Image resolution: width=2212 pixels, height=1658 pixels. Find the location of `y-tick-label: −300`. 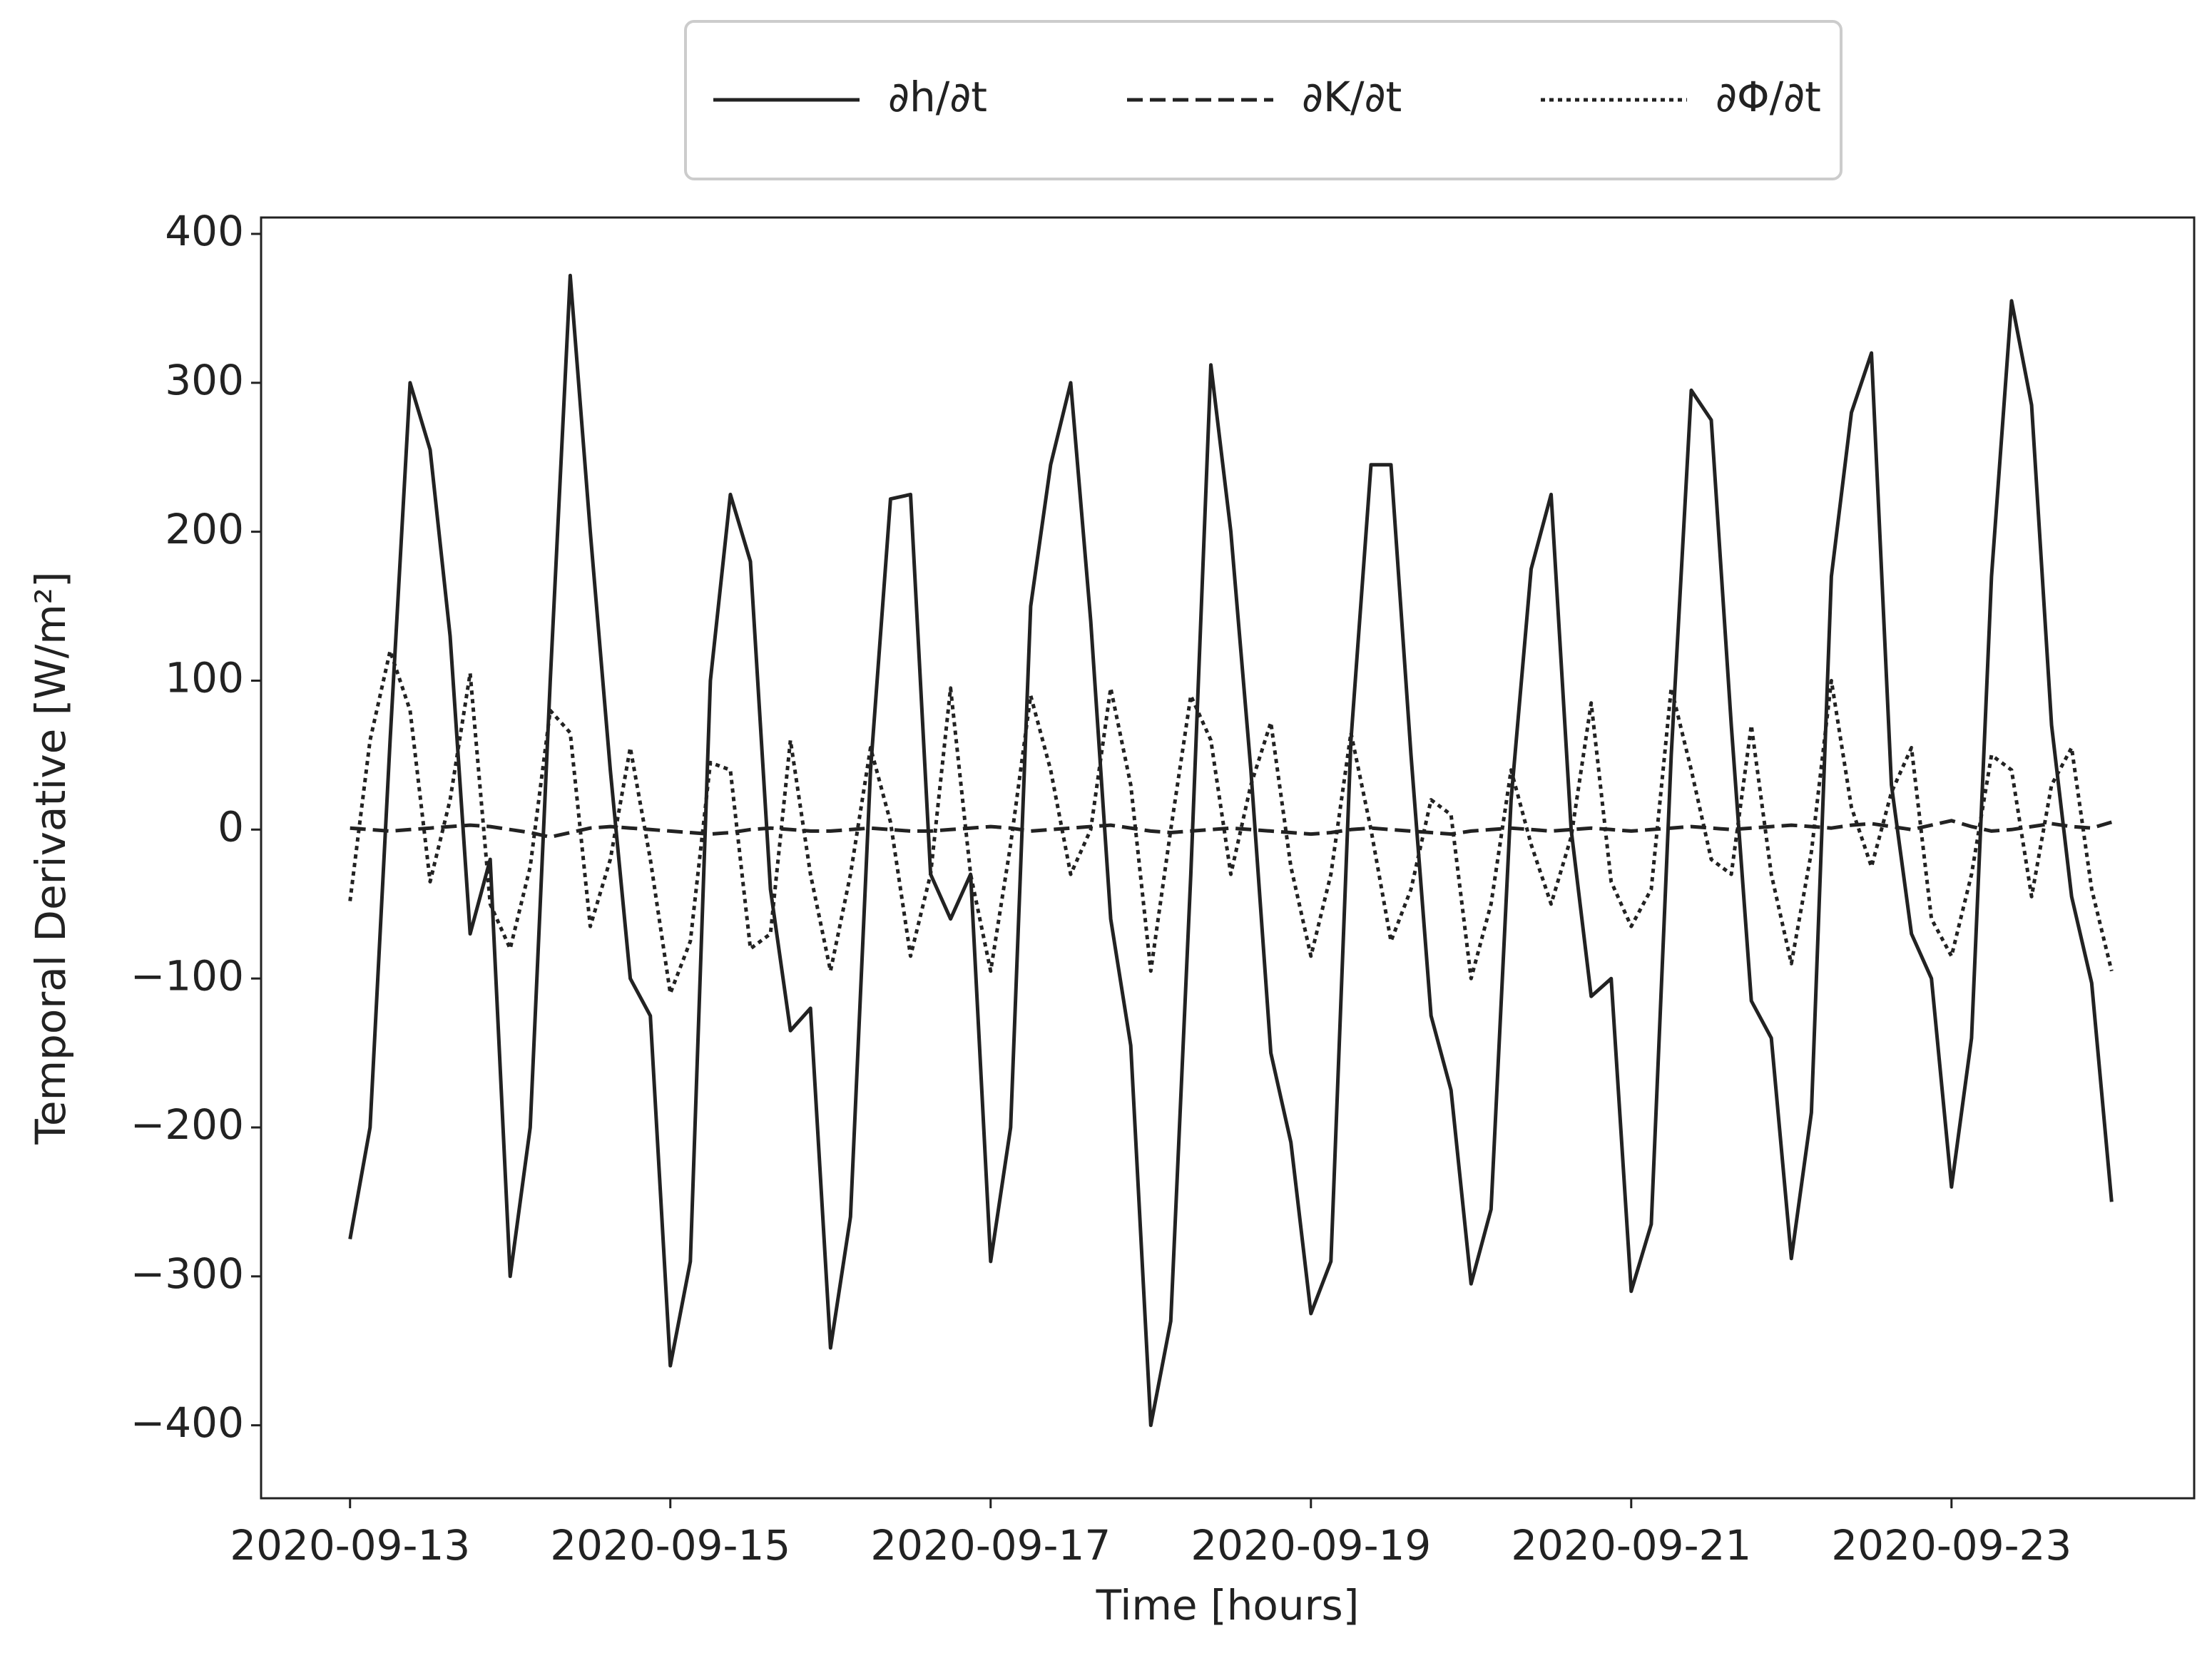

y-tick-label: −300 is located at coordinates (187, 1273).